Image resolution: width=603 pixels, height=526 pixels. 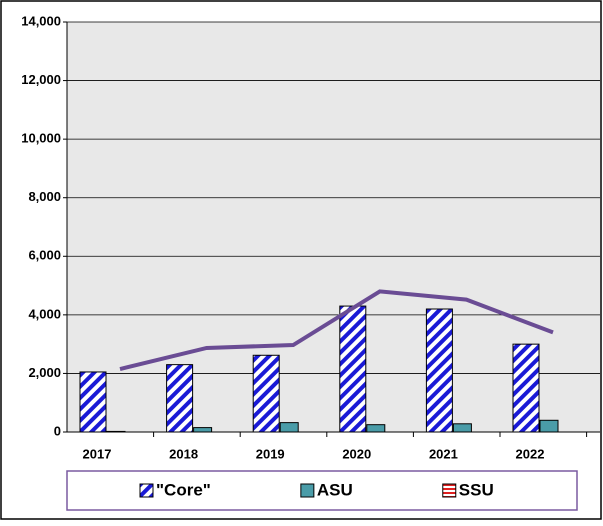 I want to click on y-tick-label: 2,000, so click(x=44, y=372).